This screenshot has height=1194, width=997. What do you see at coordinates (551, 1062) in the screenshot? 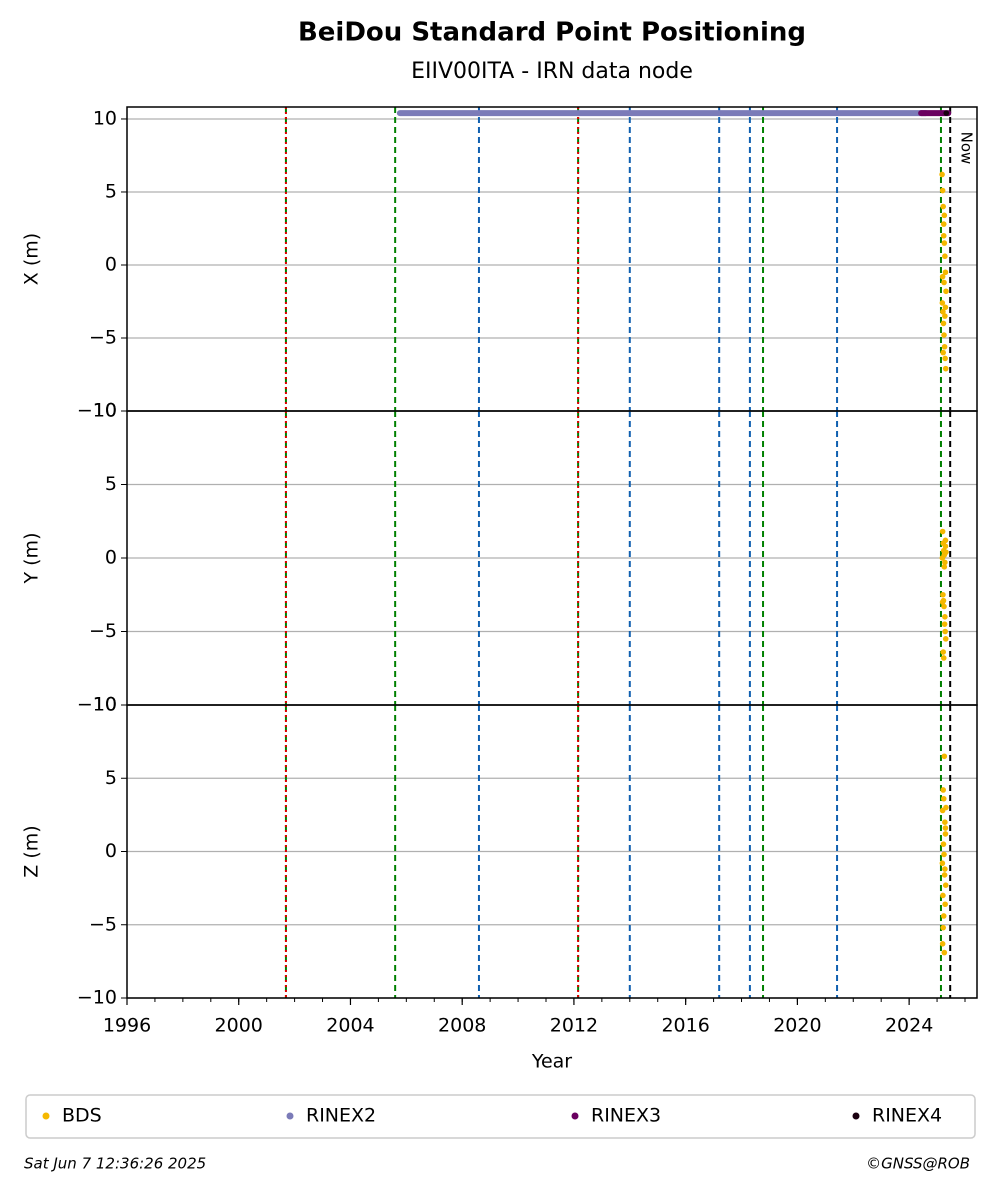
I see `x-axis-label: Year` at bounding box center [551, 1062].